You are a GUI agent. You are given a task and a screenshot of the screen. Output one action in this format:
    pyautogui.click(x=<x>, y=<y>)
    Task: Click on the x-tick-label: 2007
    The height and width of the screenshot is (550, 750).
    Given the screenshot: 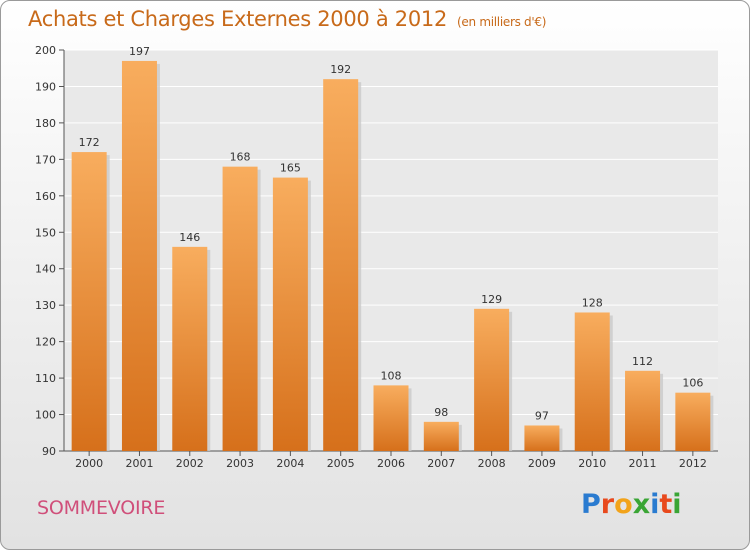 What is the action you would take?
    pyautogui.click(x=441, y=463)
    